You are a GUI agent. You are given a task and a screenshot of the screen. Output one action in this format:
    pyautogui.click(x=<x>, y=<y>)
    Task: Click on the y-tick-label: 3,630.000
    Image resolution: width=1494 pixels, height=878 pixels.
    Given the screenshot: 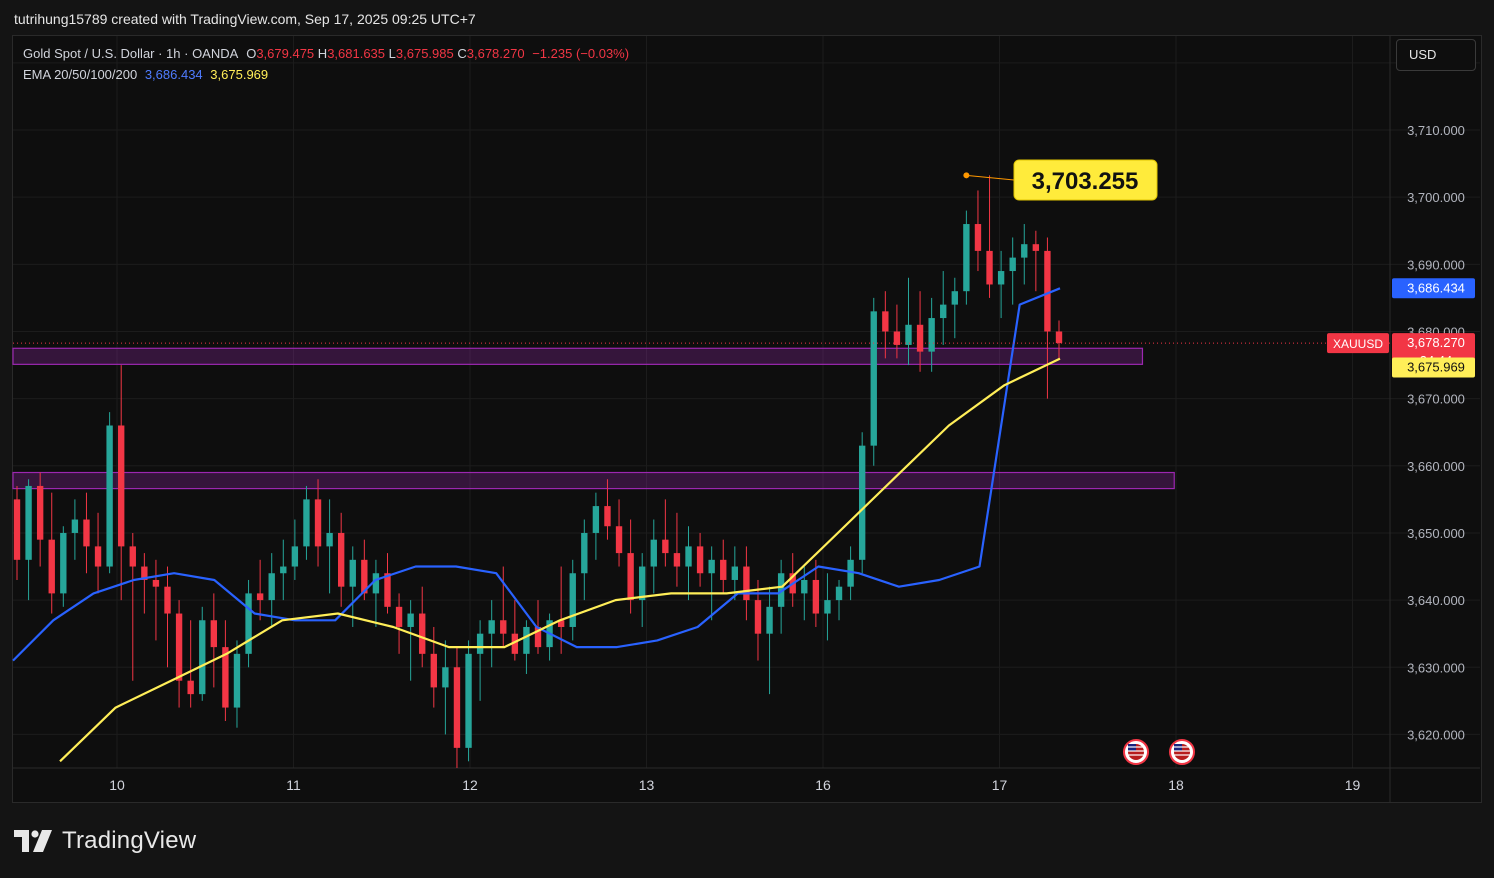 What is the action you would take?
    pyautogui.click(x=1436, y=667)
    